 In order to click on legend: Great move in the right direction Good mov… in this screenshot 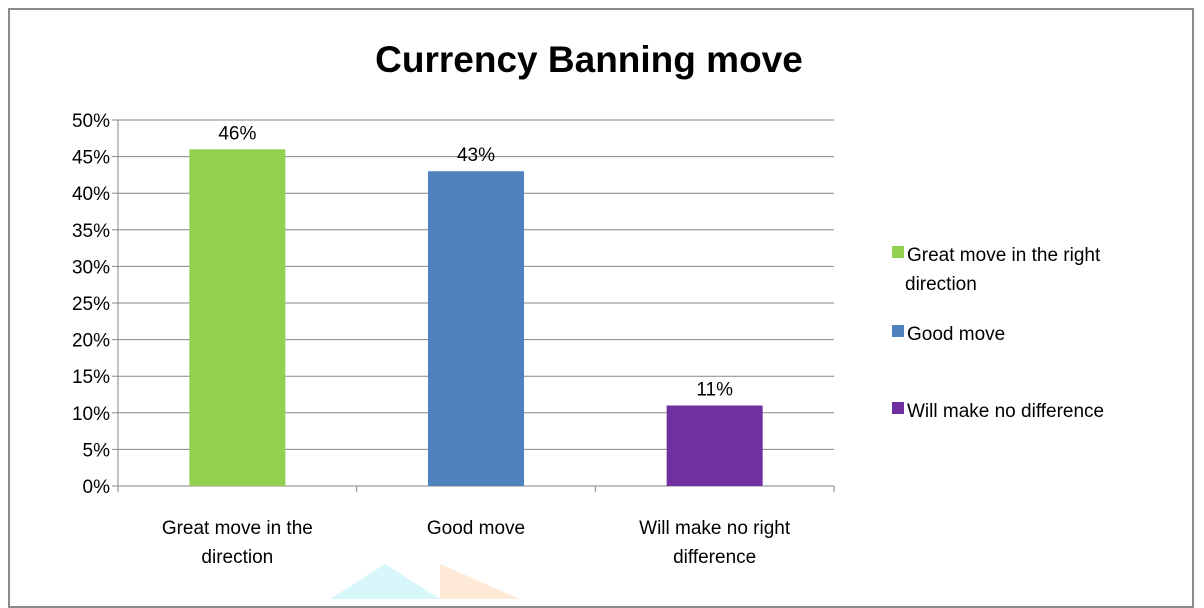, I will do `click(998, 333)`.